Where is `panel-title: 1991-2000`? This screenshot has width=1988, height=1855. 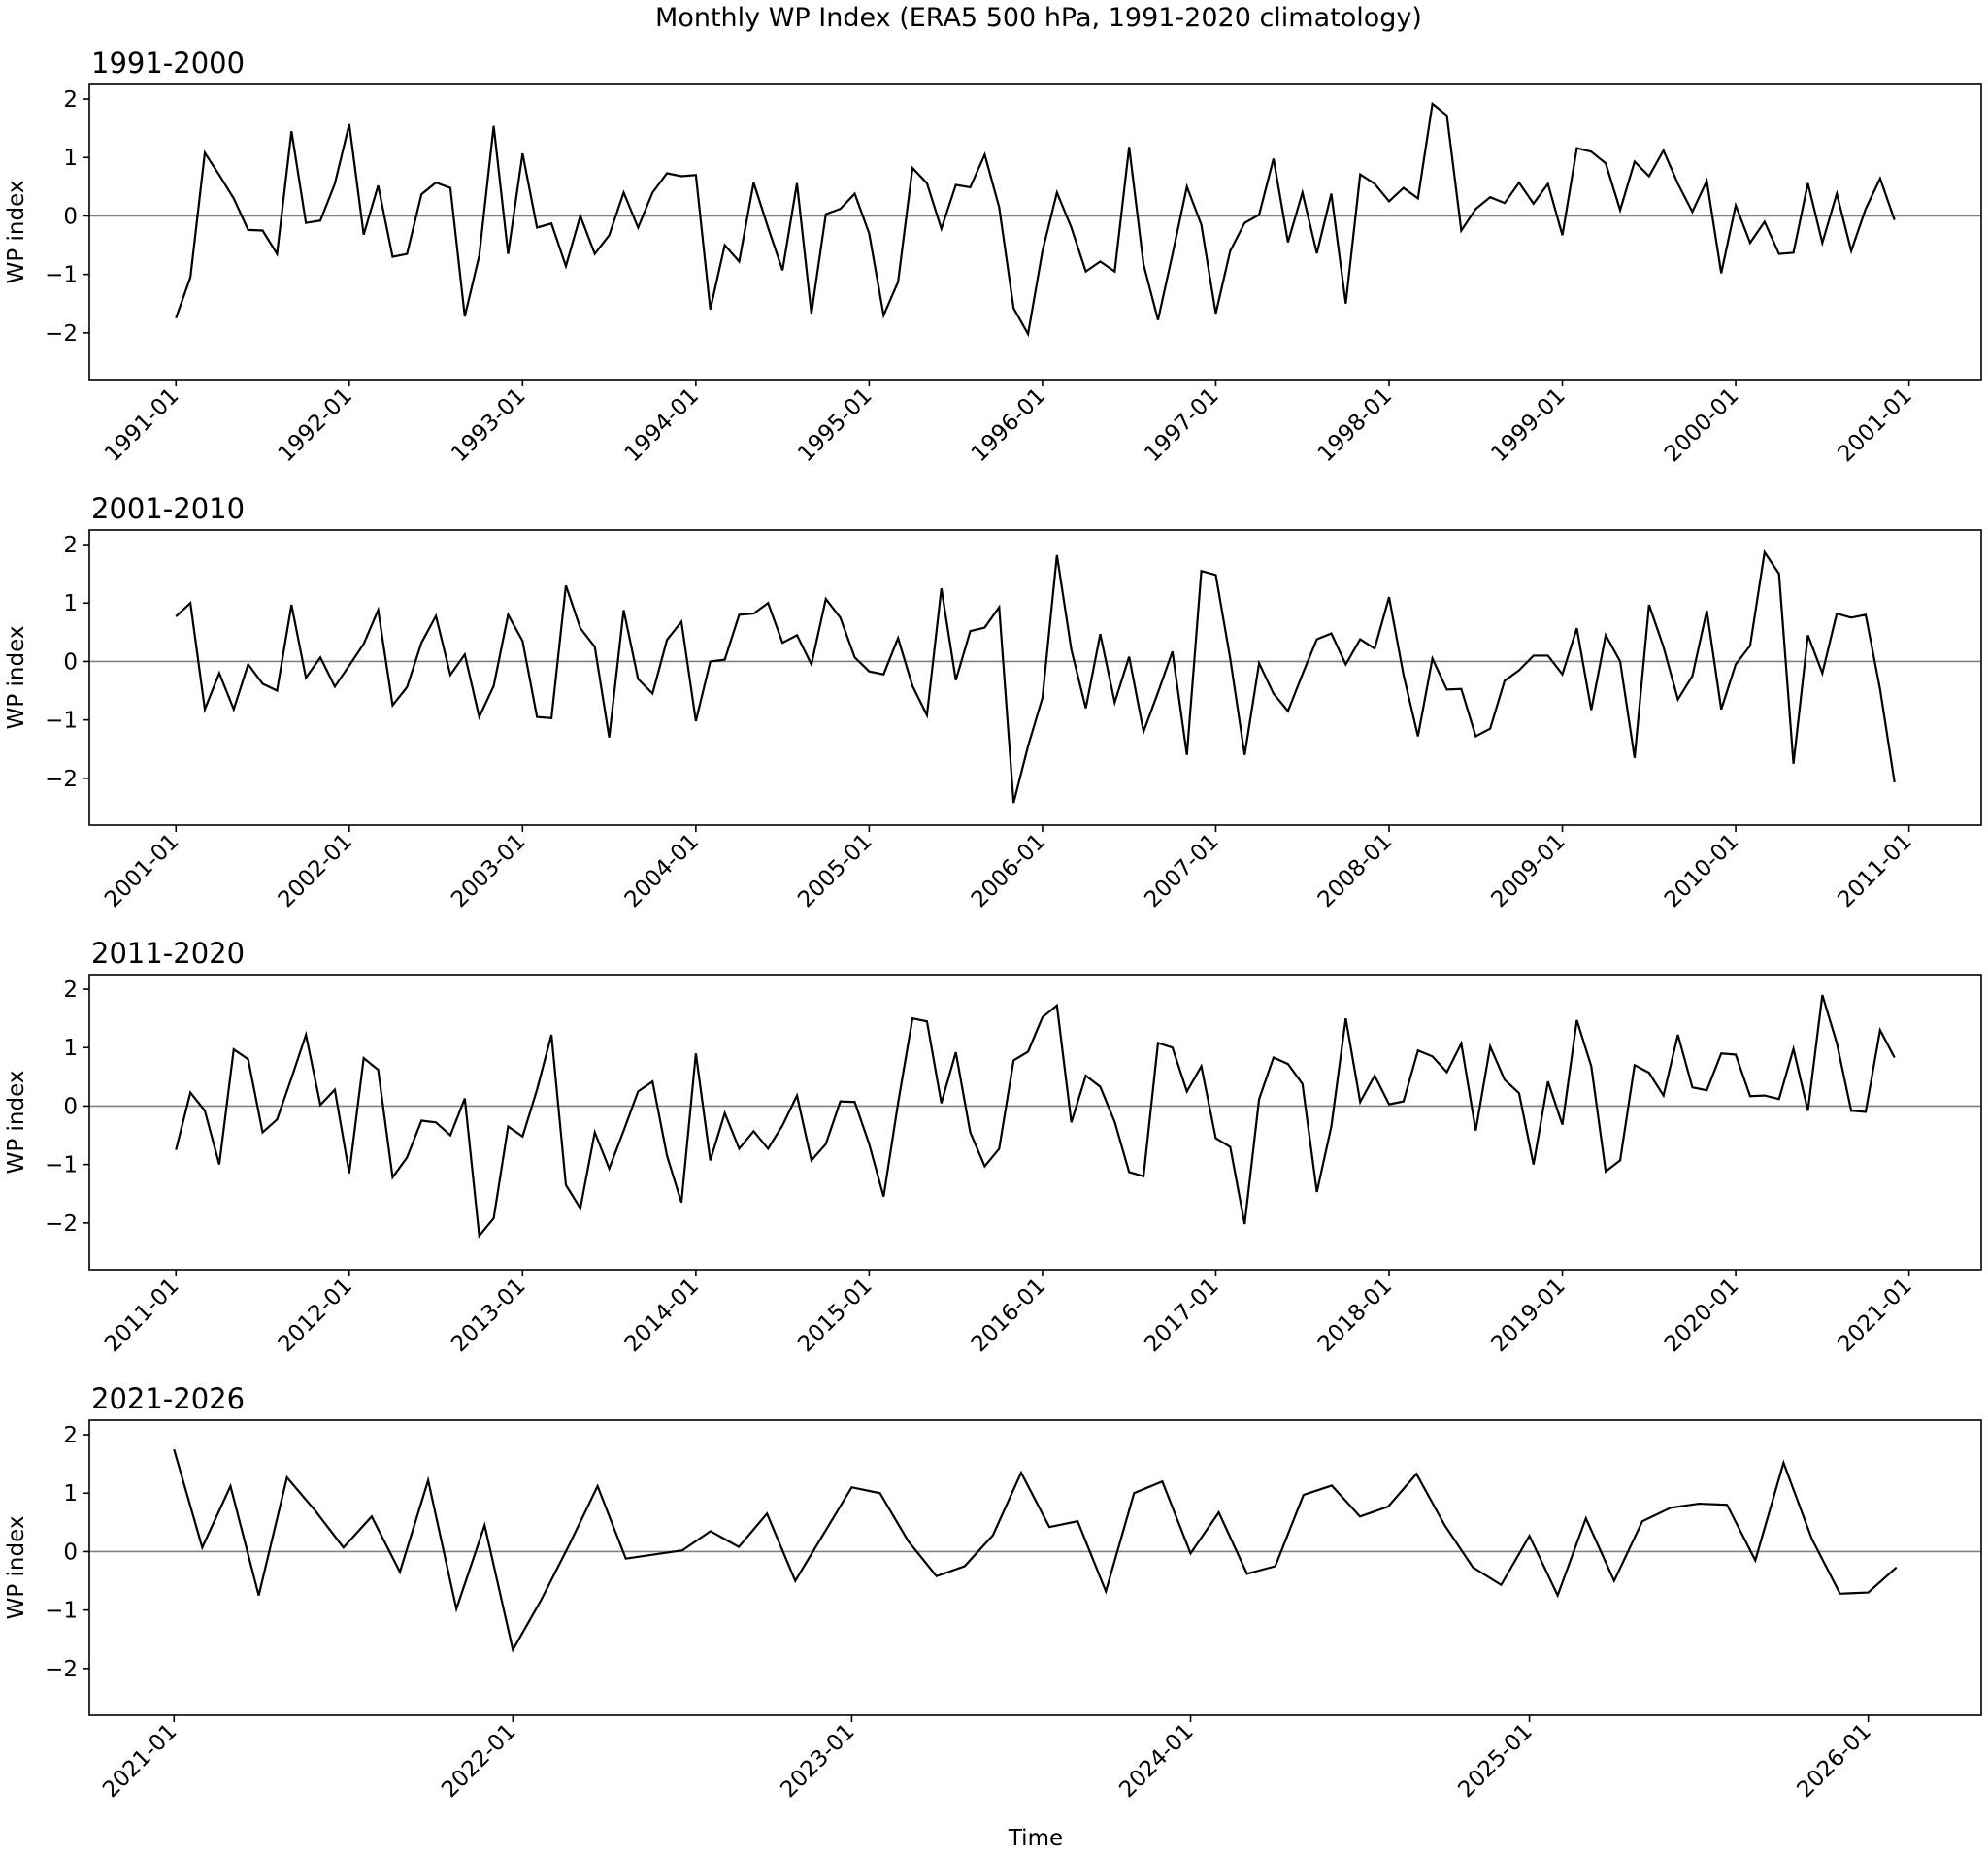 panel-title: 1991-2000 is located at coordinates (168, 64).